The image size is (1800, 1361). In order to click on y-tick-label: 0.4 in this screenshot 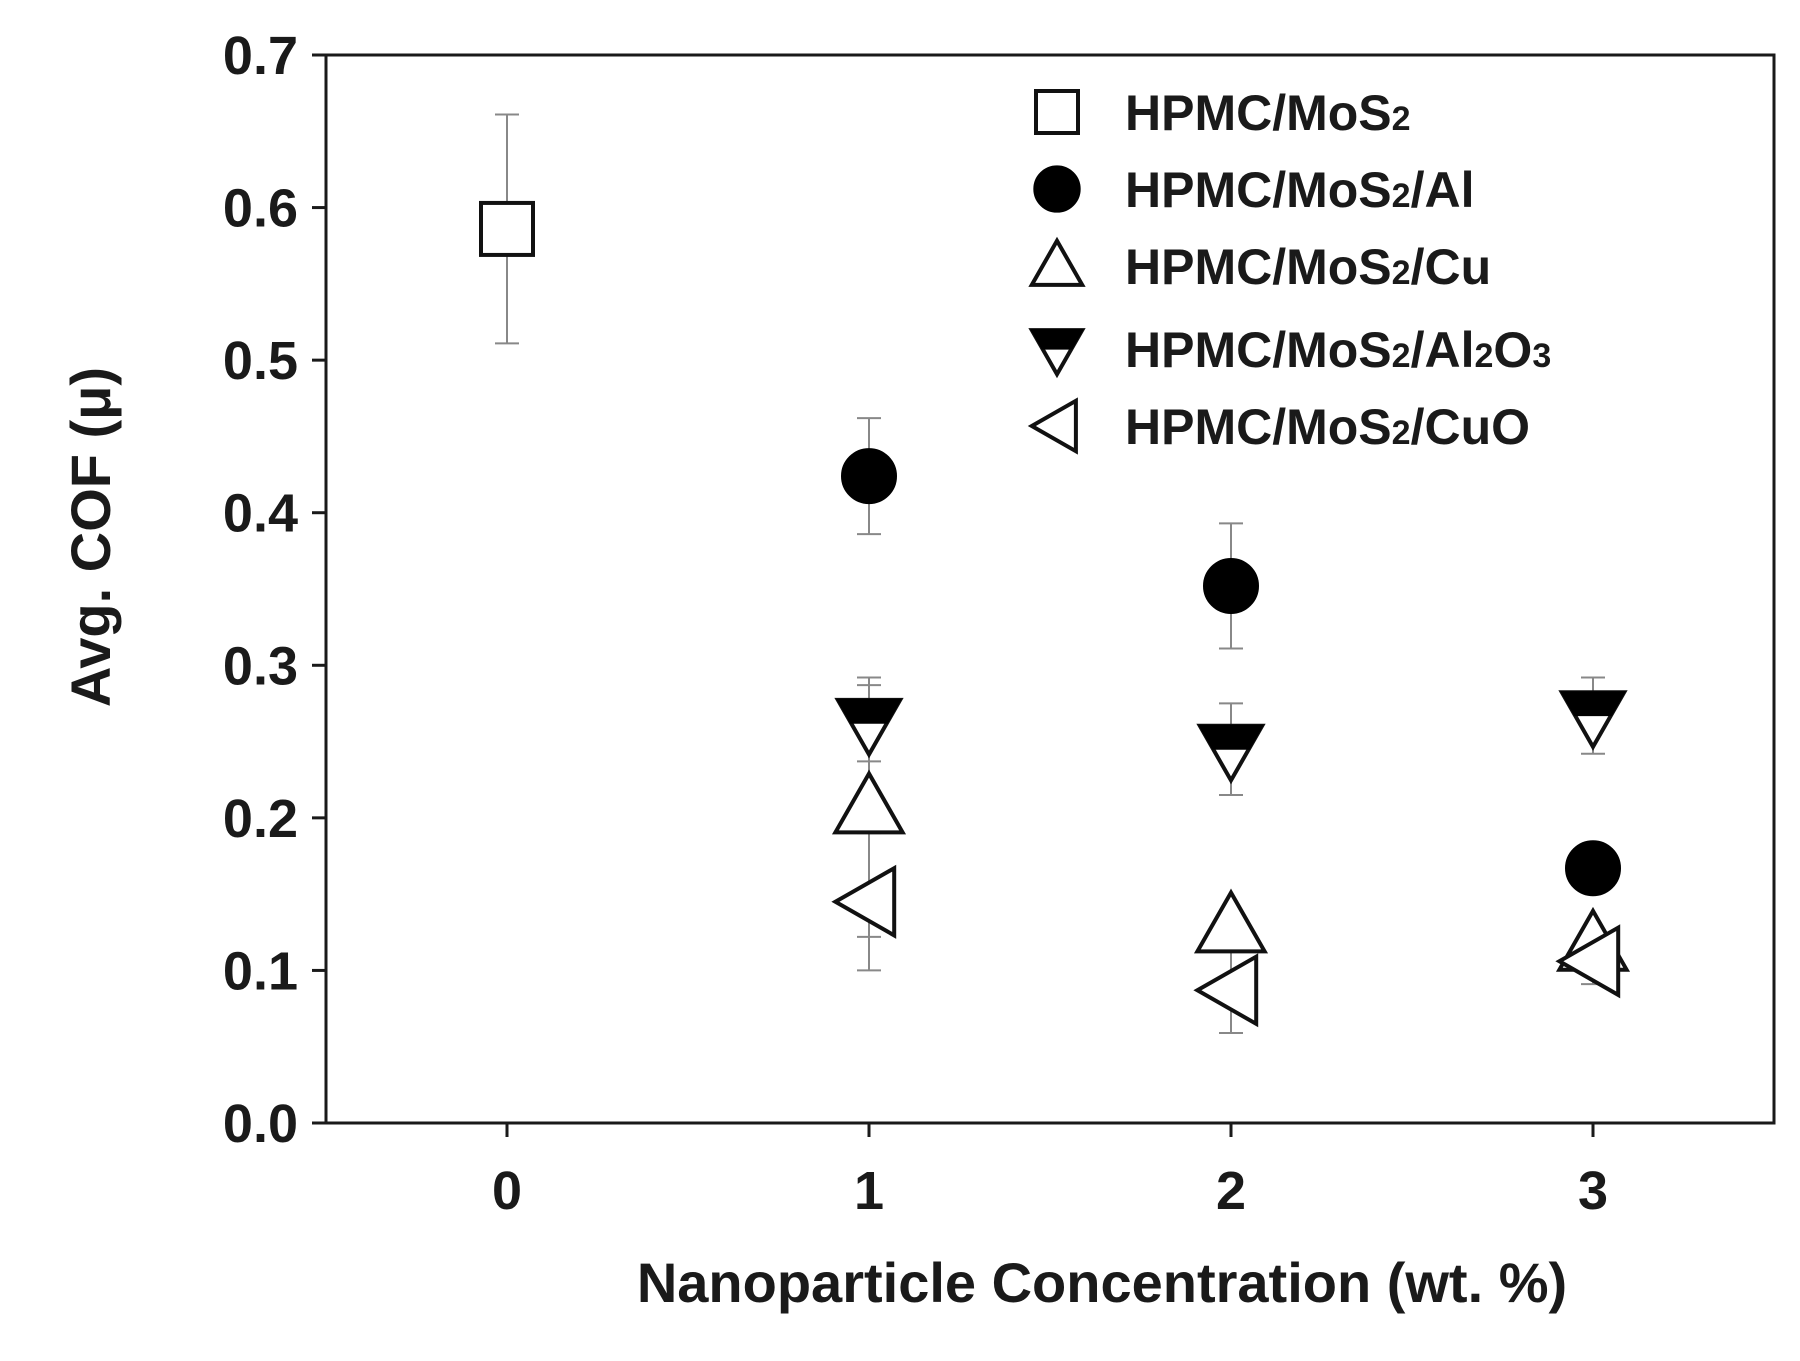, I will do `click(260, 514)`.